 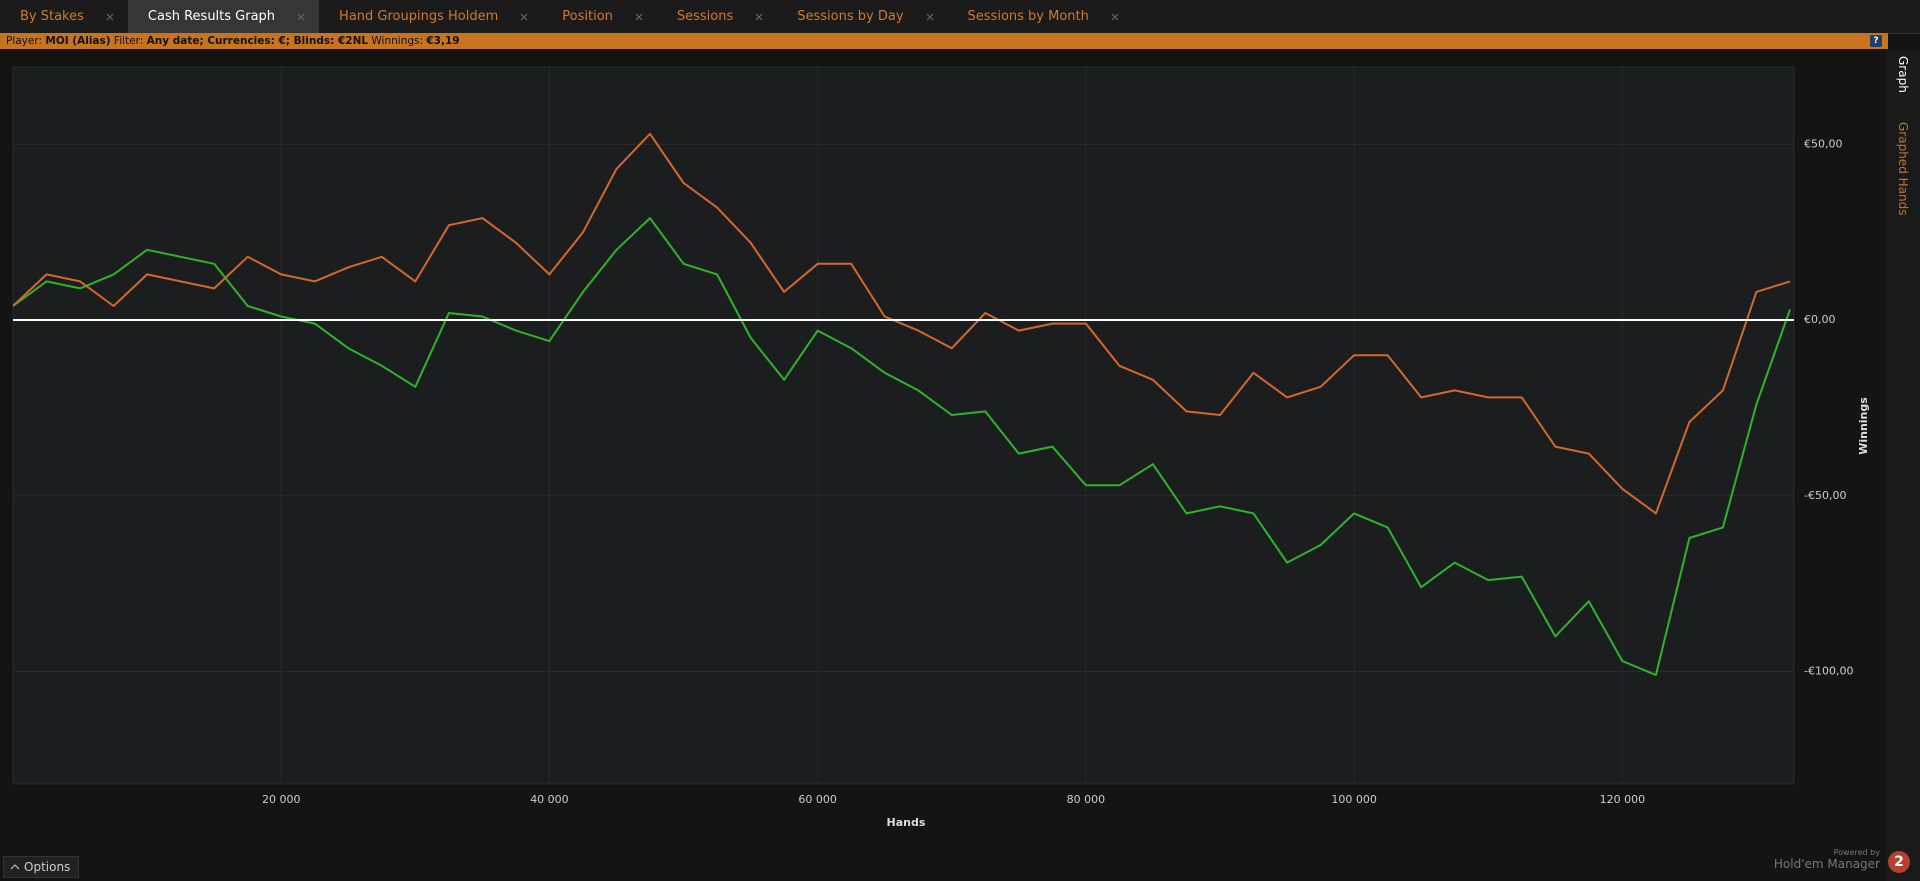 I want to click on label: Filter:, so click(x=128, y=41).